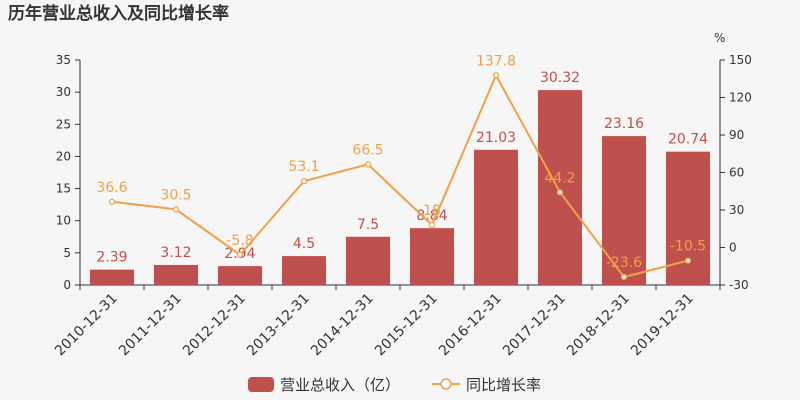 The height and width of the screenshot is (400, 800). I want to click on legend: 营业总收入（亿） 同比增长率, so click(394, 385).